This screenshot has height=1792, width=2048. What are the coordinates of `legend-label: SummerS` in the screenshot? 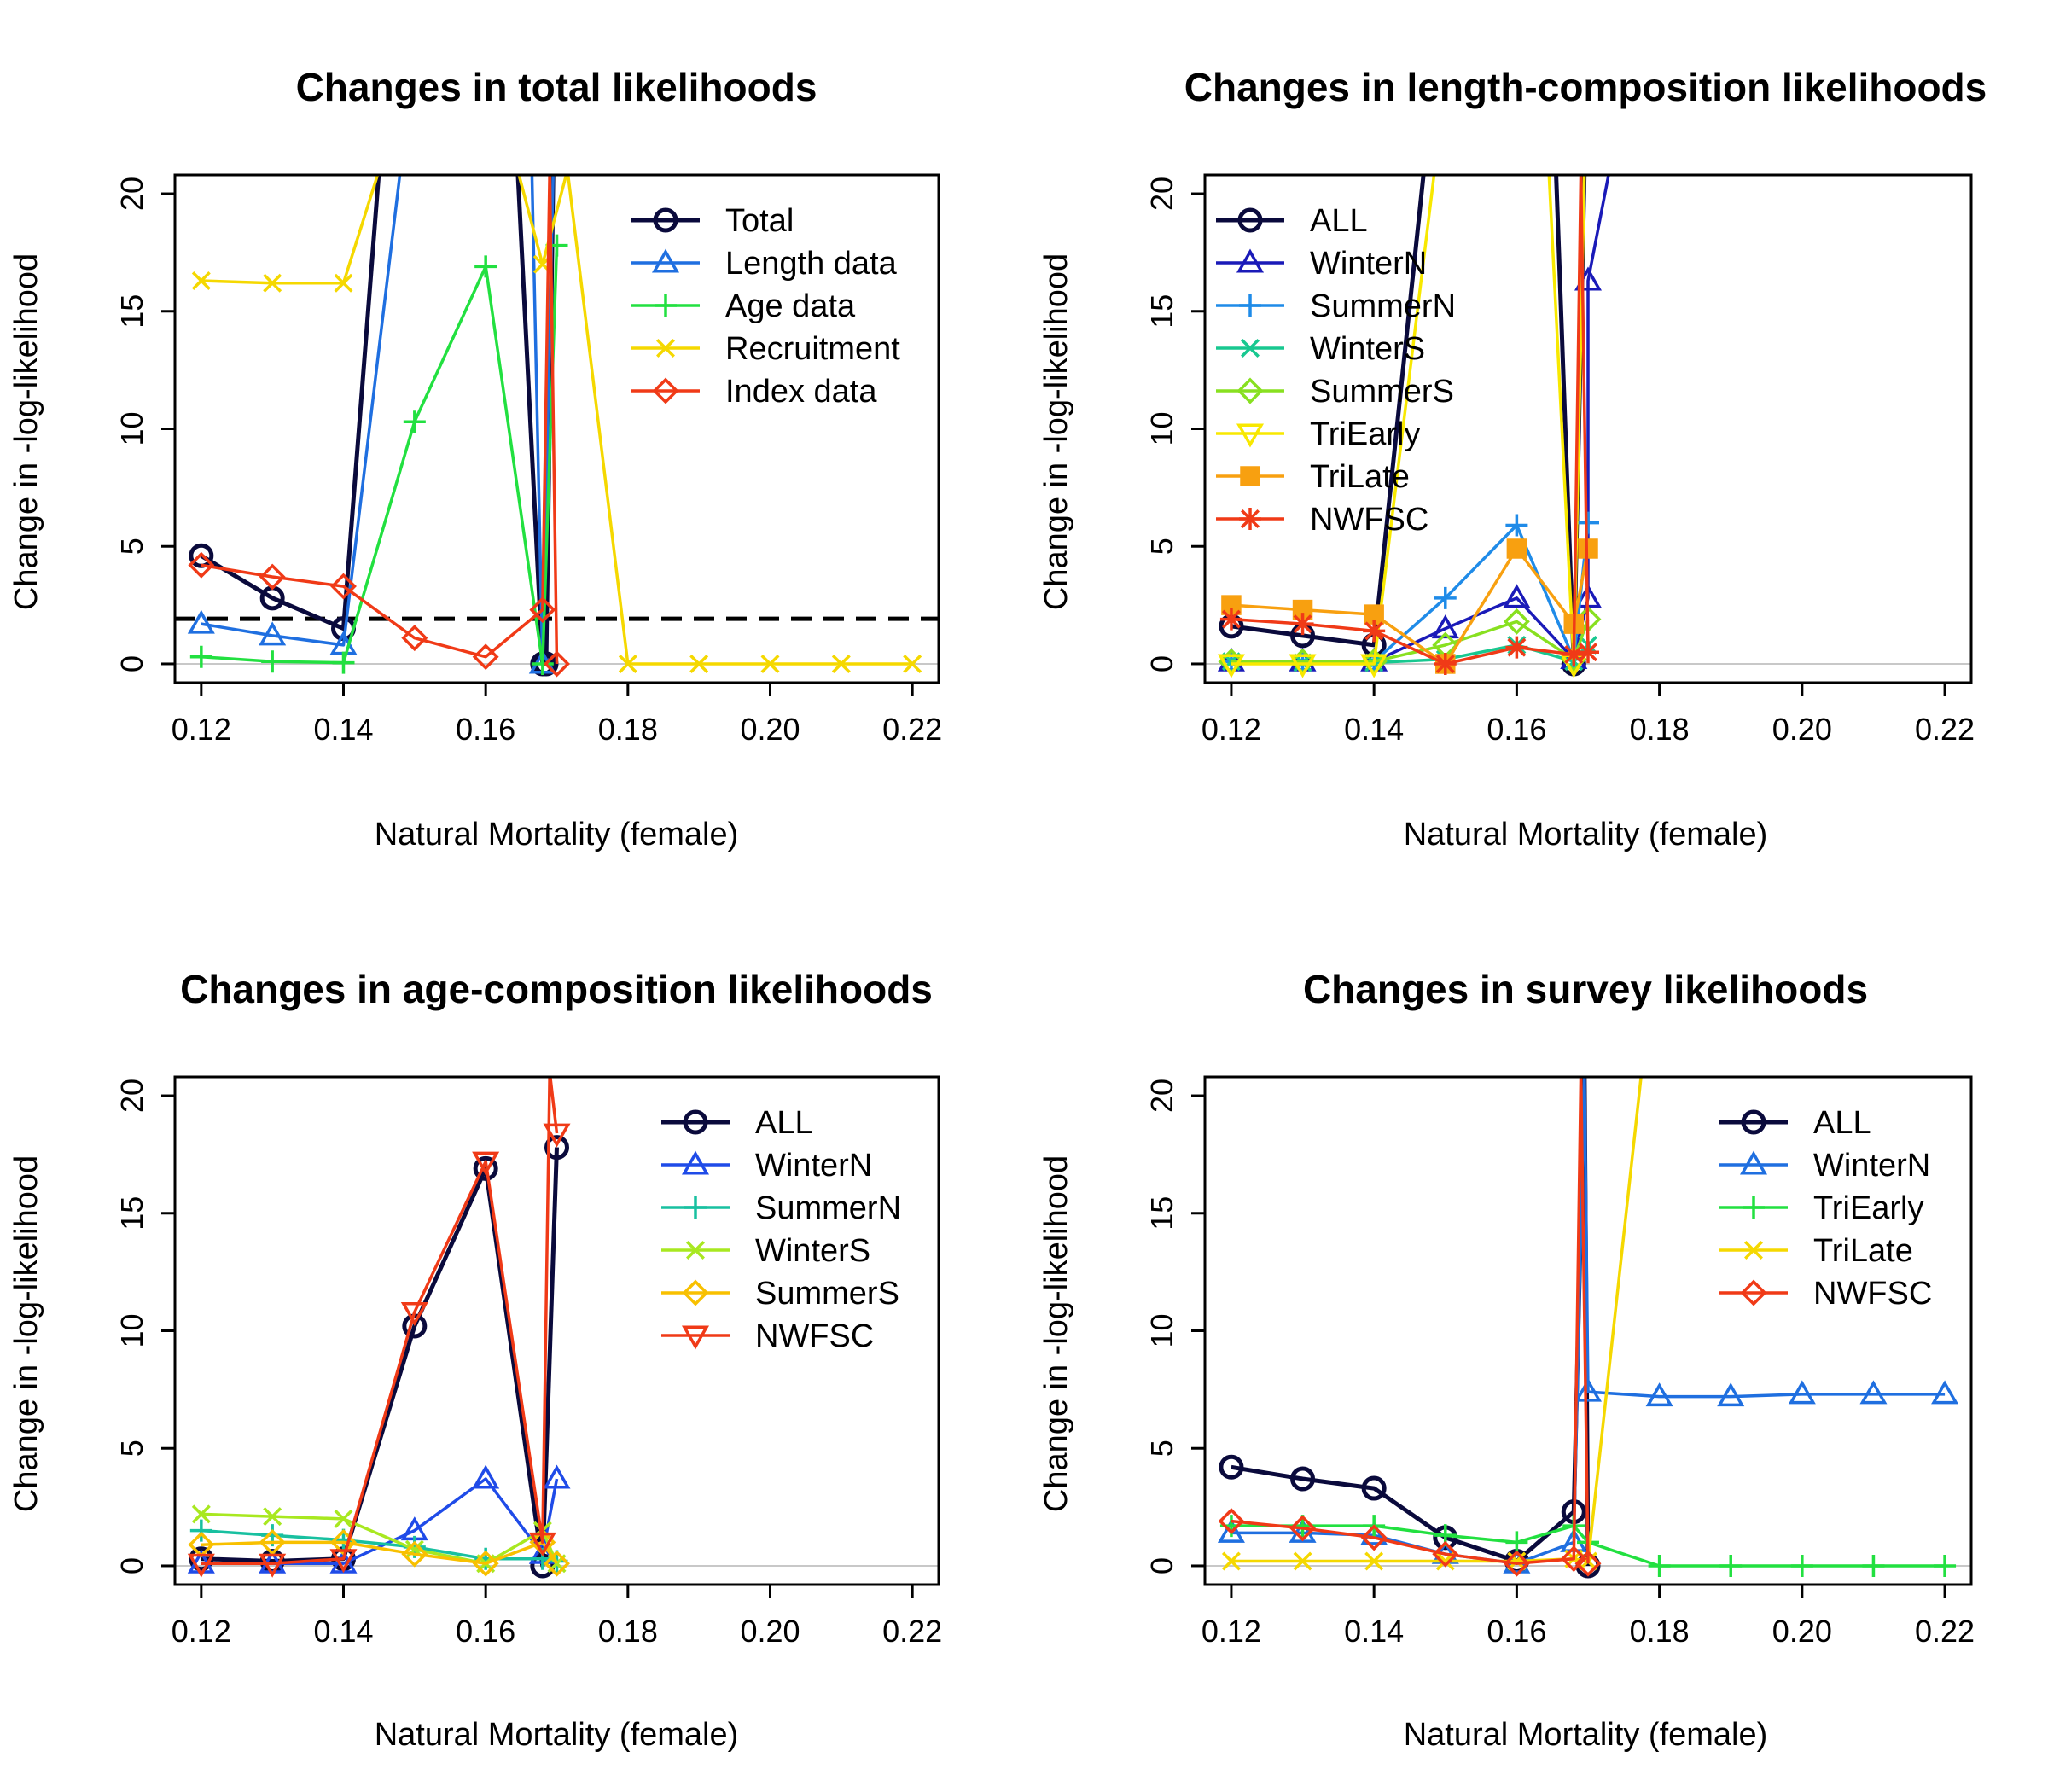 It's located at (1382, 392).